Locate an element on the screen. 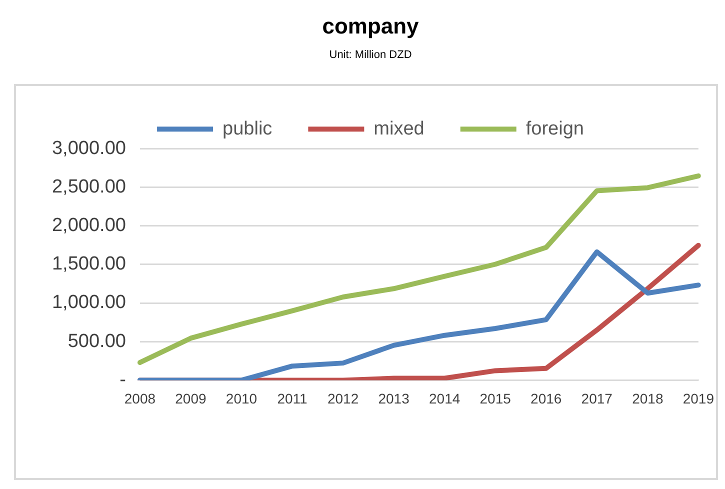  chart-title: company is located at coordinates (371, 25).